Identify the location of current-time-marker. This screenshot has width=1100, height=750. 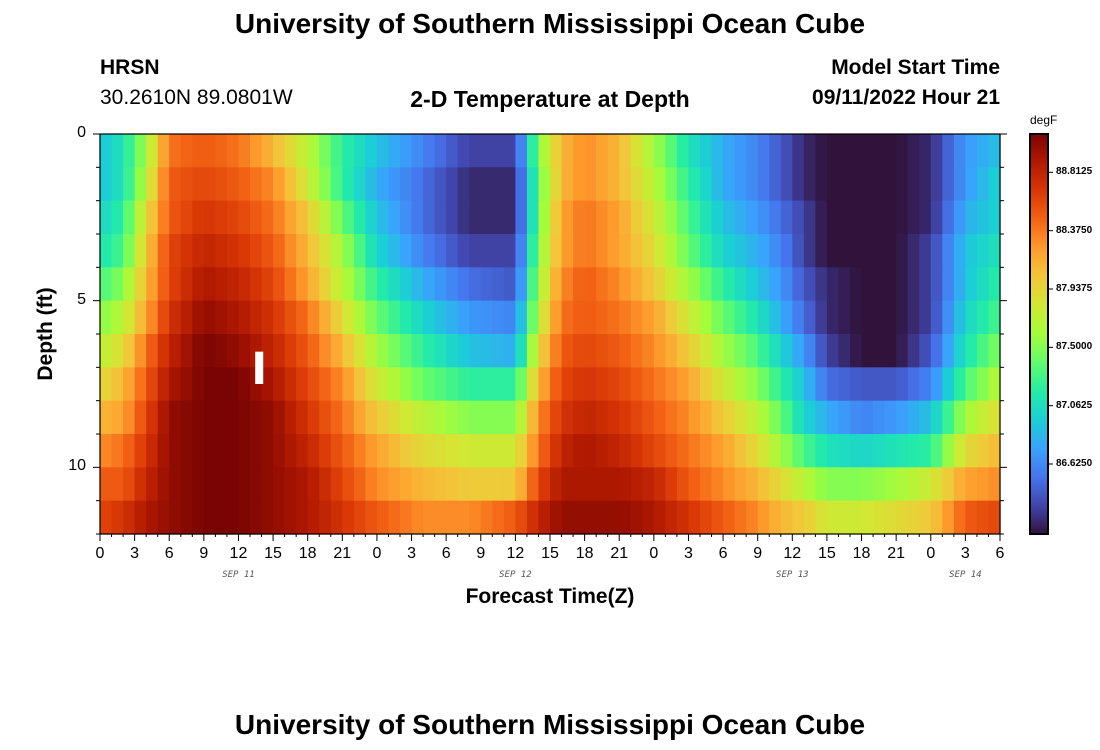
(259, 367).